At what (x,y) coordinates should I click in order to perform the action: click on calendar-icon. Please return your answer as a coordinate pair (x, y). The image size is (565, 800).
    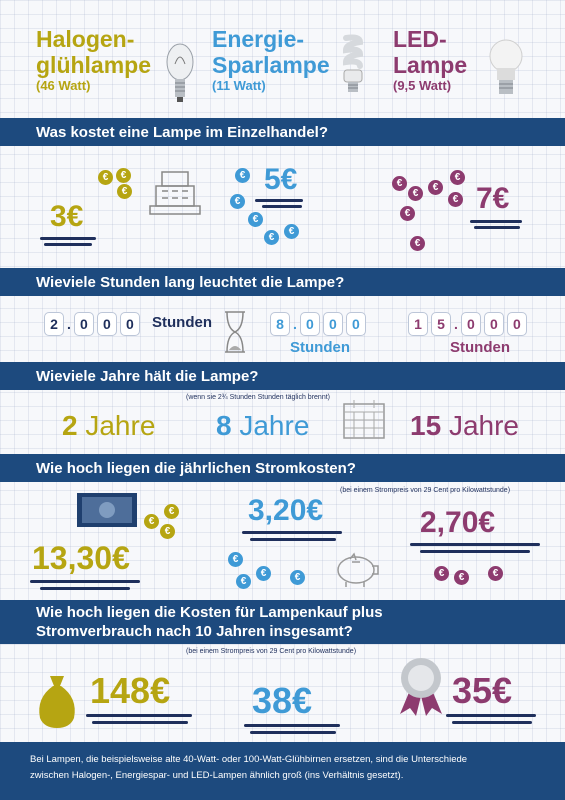
    Looking at the image, I should click on (364, 419).